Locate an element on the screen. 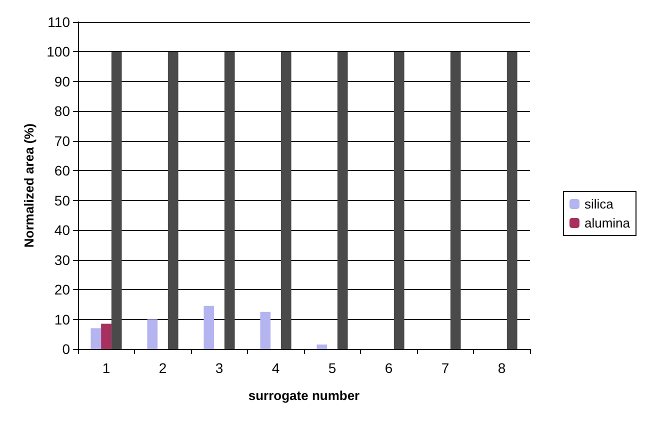 This screenshot has height=427, width=648. y-tick-label: 0 is located at coordinates (66, 349).